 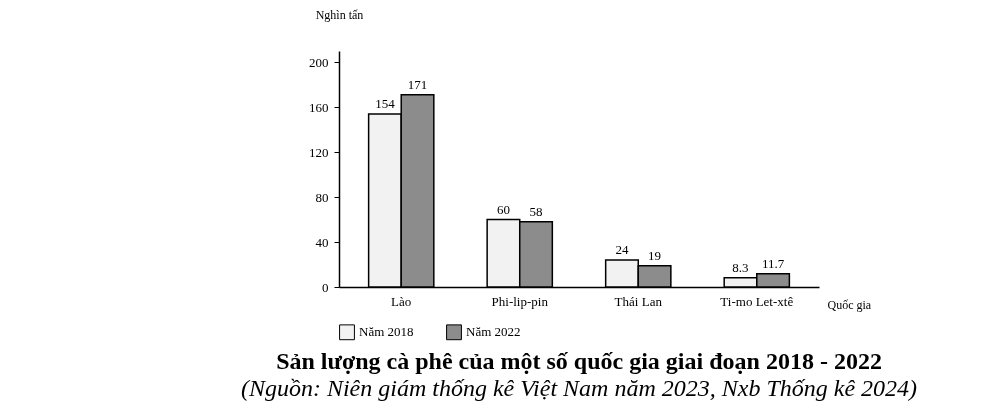 What do you see at coordinates (319, 152) in the screenshot?
I see `y-tick-label: 120` at bounding box center [319, 152].